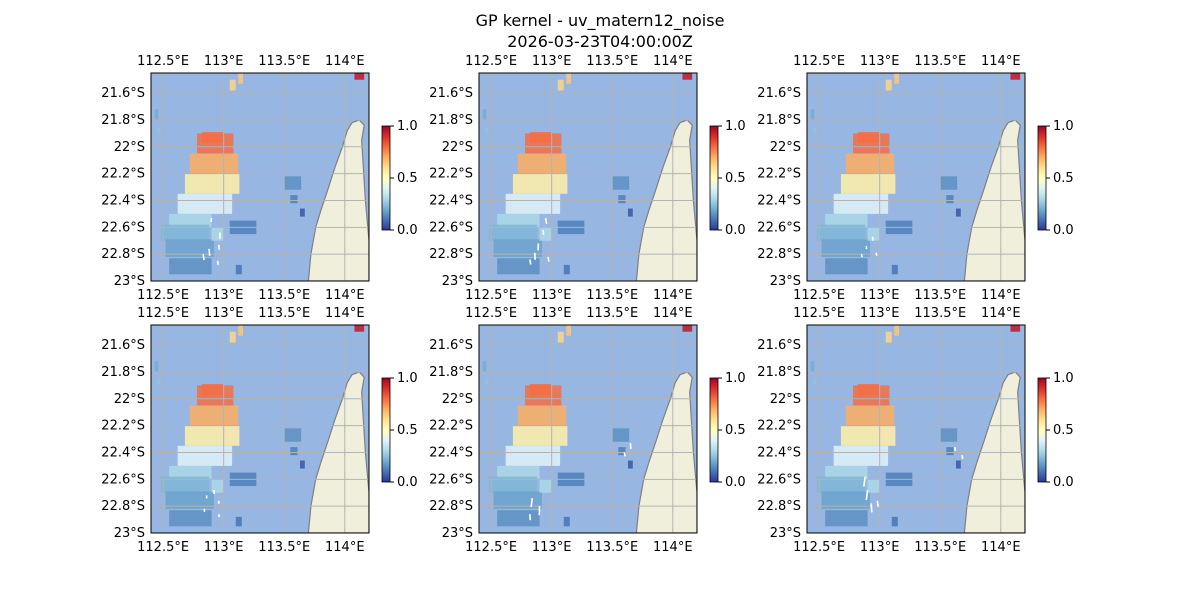  Describe the element at coordinates (940, 61) in the screenshot. I see `x-tick-label-top: 113.5°E` at that location.